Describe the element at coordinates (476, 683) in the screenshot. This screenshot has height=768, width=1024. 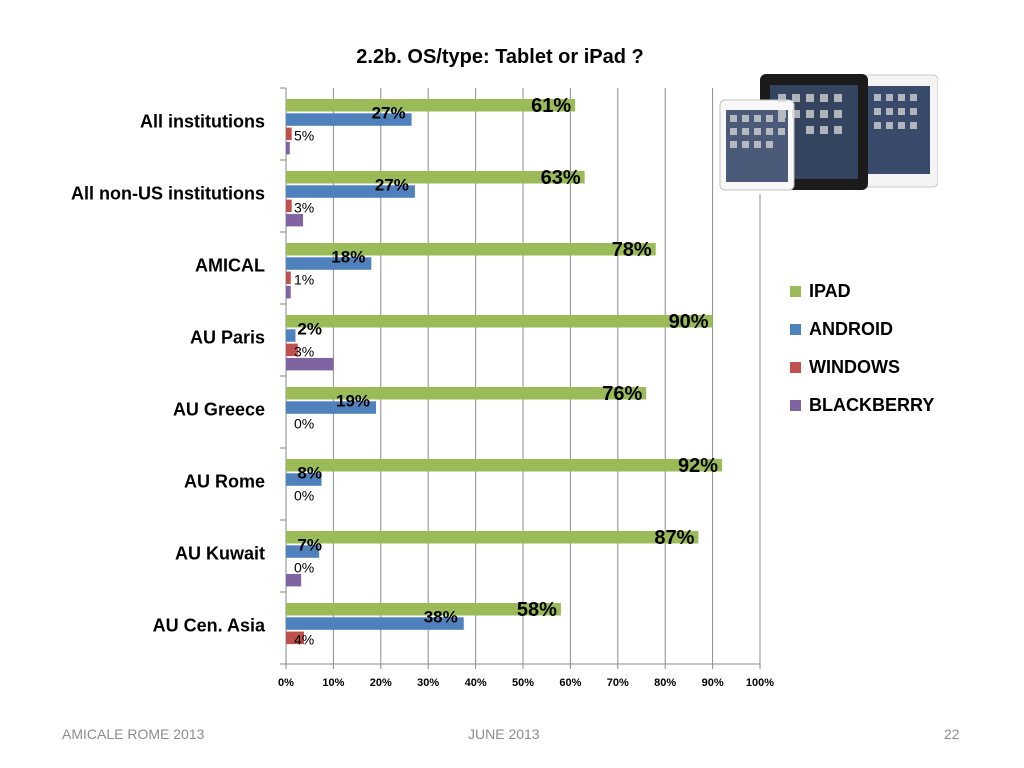
I see `x-tick-label: 40%` at that location.